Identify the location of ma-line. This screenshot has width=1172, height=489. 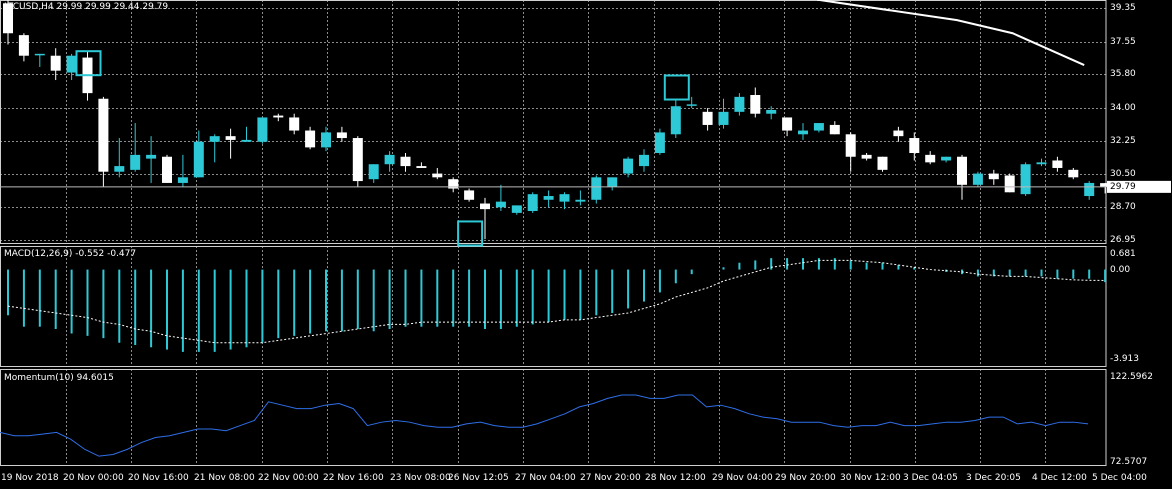
(950, 33).